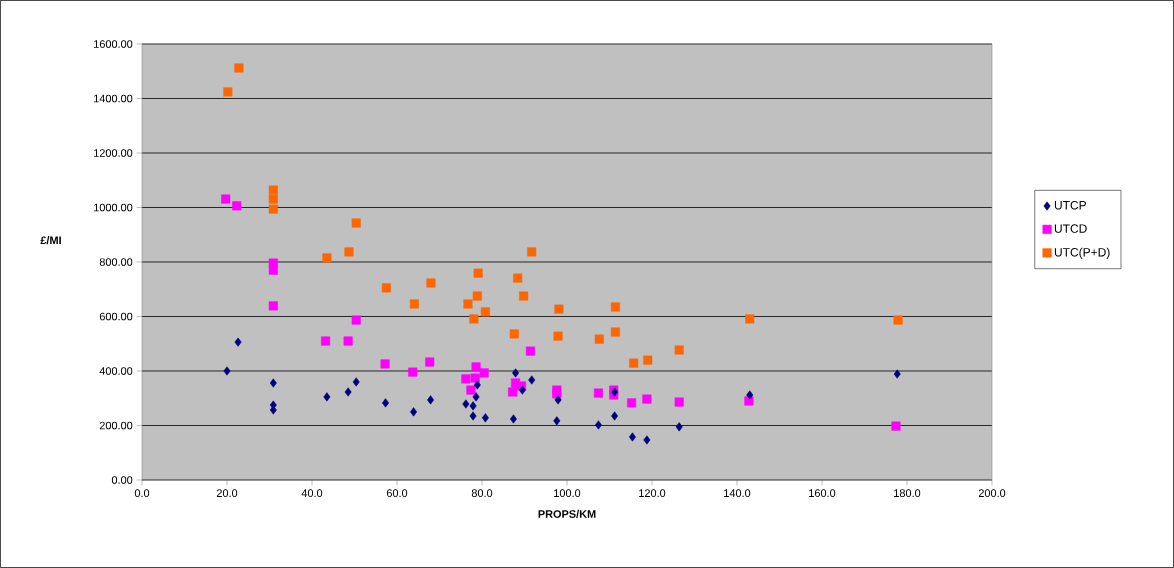  Describe the element at coordinates (142, 493) in the screenshot. I see `x-tick-label: 0.0` at that location.